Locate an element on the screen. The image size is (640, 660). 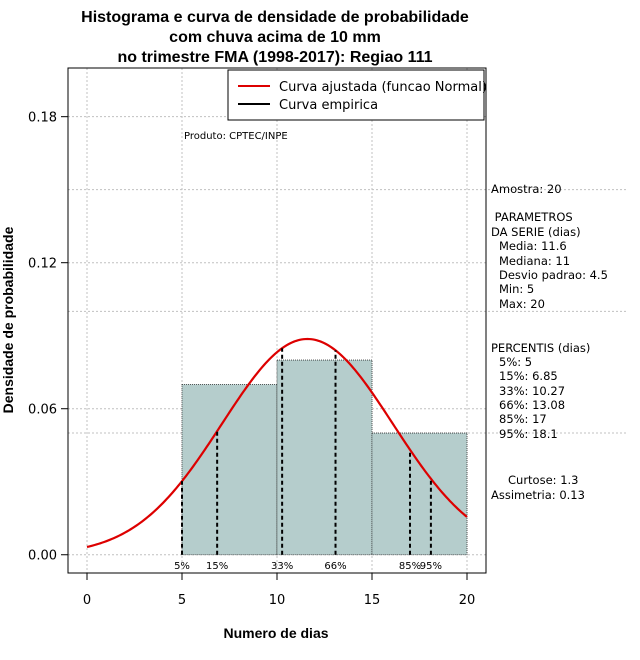
x-tick-label-0: 0 is located at coordinates (87, 600).